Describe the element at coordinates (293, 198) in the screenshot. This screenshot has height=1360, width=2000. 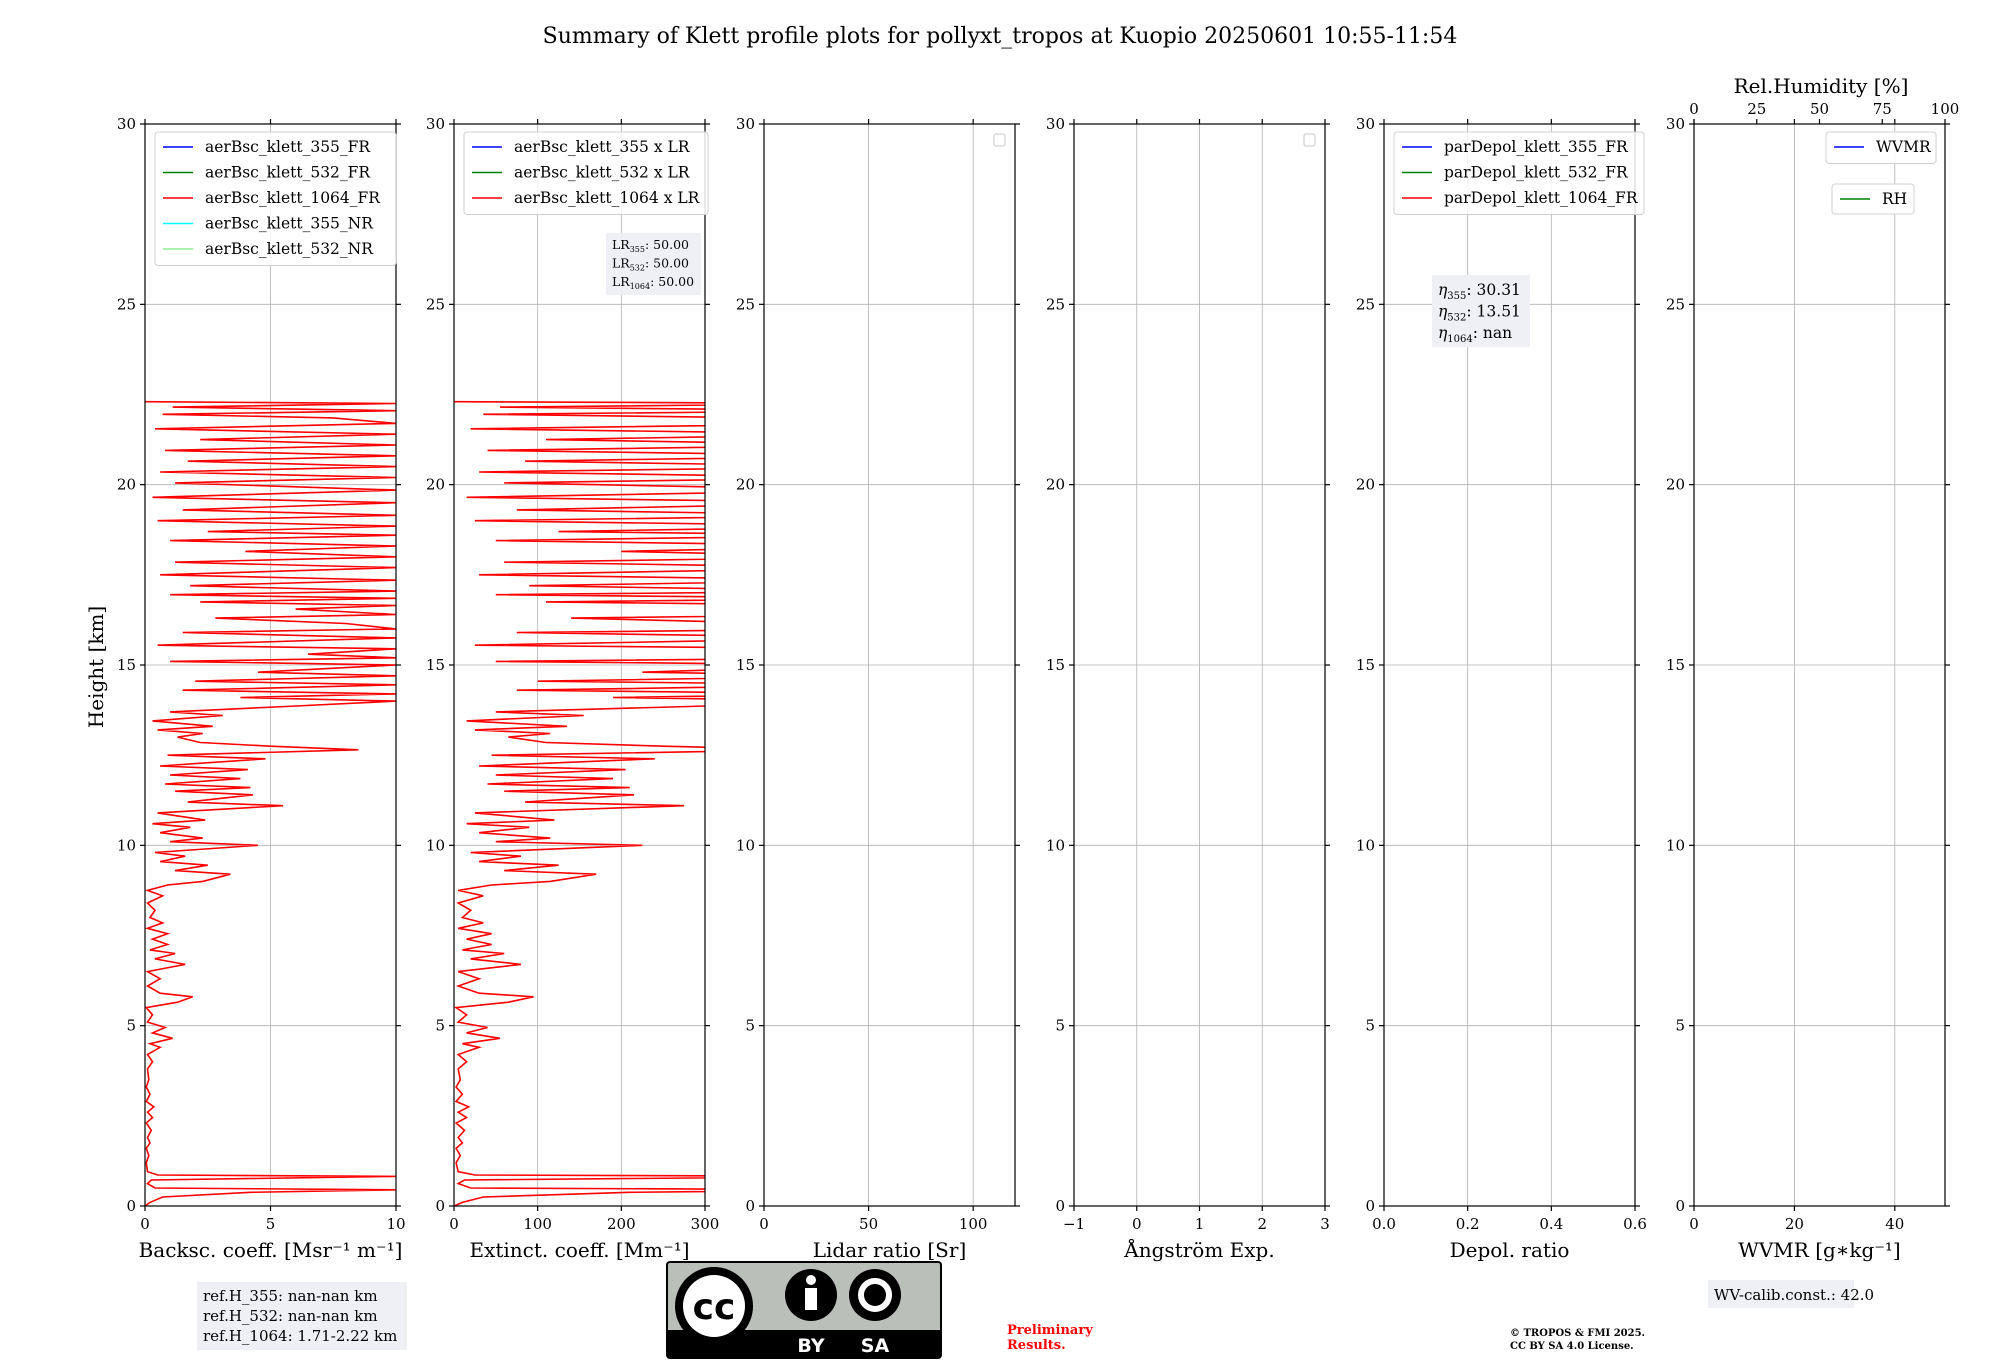
I see `legend-entry: aerBsc_klett_1064_FR` at that location.